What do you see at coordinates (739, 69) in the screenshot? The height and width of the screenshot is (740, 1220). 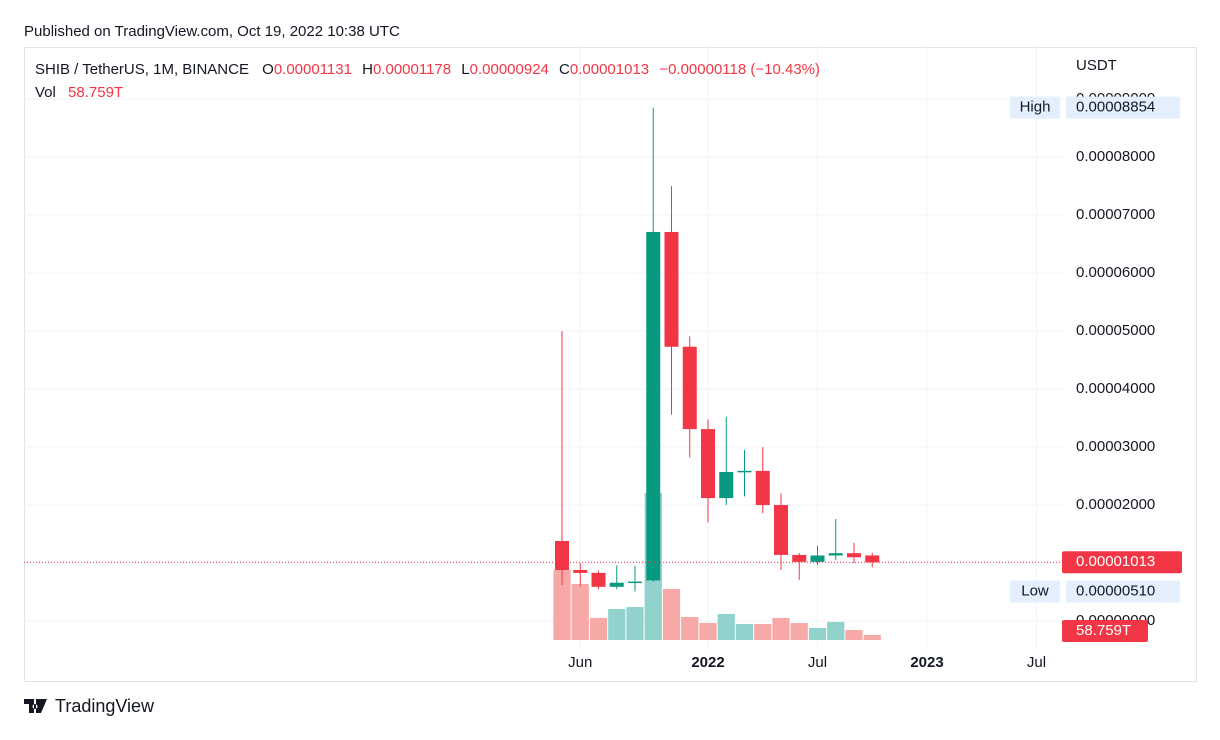 I see `change: −0.00000118 (−10.43%)` at bounding box center [739, 69].